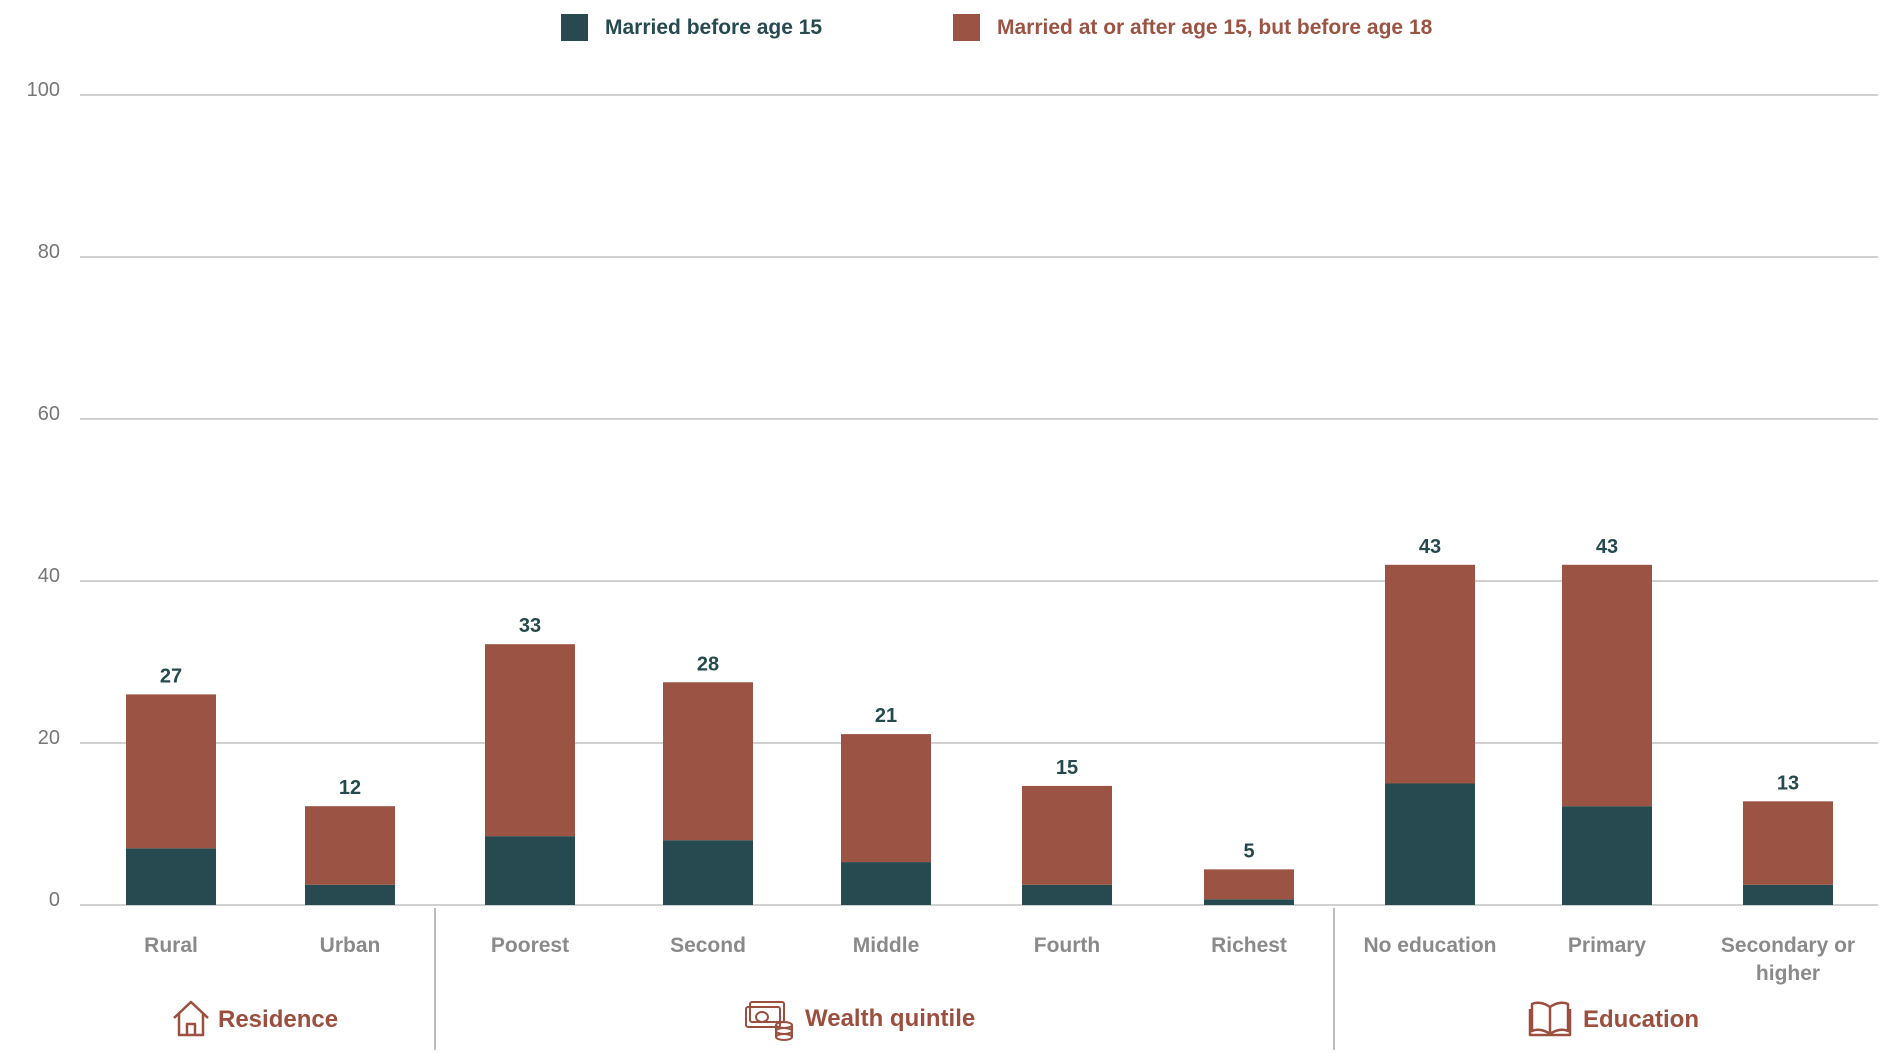 The image size is (1882, 1053). Describe the element at coordinates (43, 90) in the screenshot. I see `y-tick-label: 100` at that location.